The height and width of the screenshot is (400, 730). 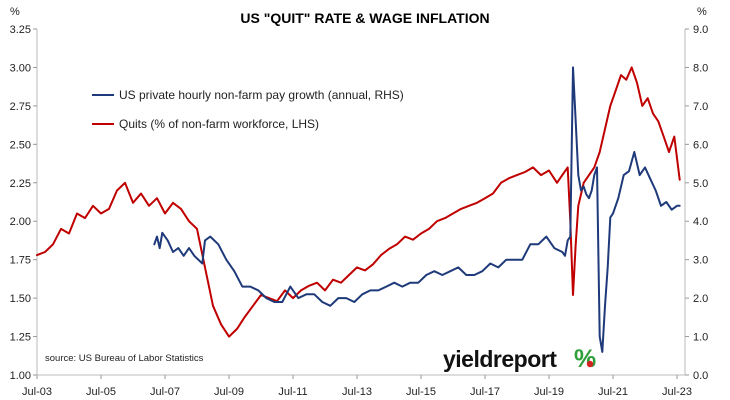 I want to click on right-tick-label: 0.0, so click(x=700, y=376).